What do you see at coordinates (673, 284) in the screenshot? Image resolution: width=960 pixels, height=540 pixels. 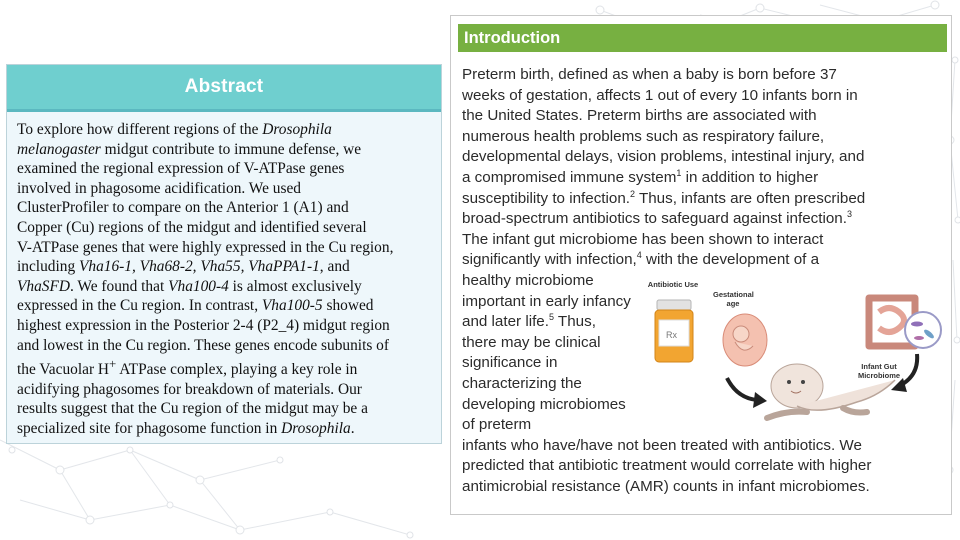 I see `antibiotic-use-label: Antibiotic Use` at bounding box center [673, 284].